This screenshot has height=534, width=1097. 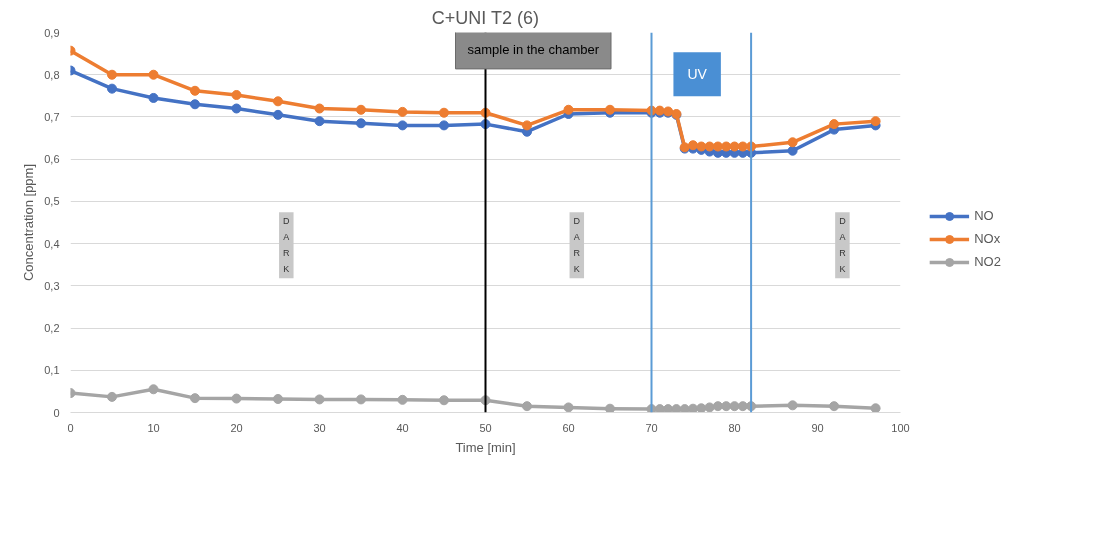 I want to click on legend-label: NO, so click(x=984, y=215).